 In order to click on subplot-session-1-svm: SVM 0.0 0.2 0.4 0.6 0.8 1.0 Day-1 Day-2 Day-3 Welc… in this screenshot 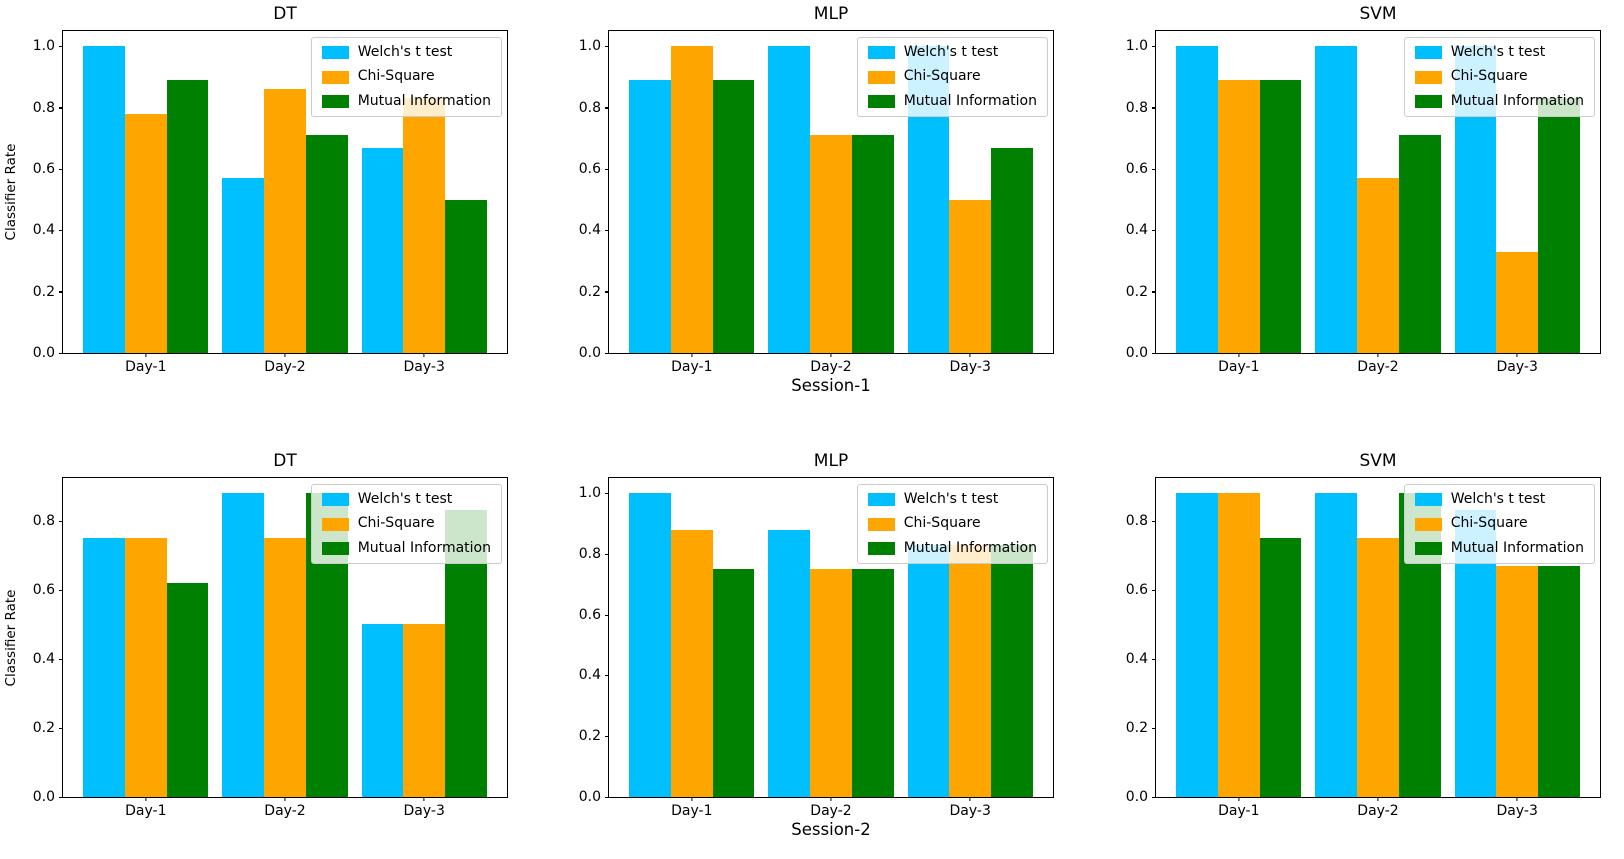, I will do `click(1363, 190)`.